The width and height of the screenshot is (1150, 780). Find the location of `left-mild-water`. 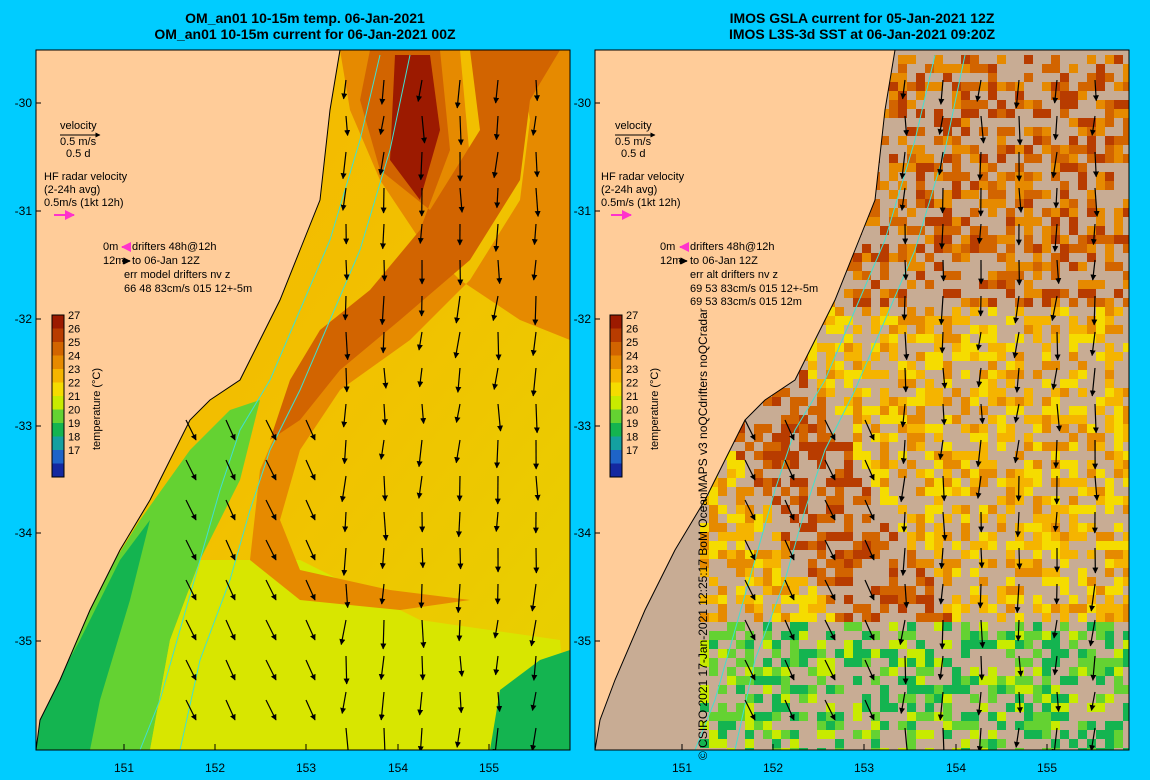

left-mild-water is located at coordinates (360, 655).